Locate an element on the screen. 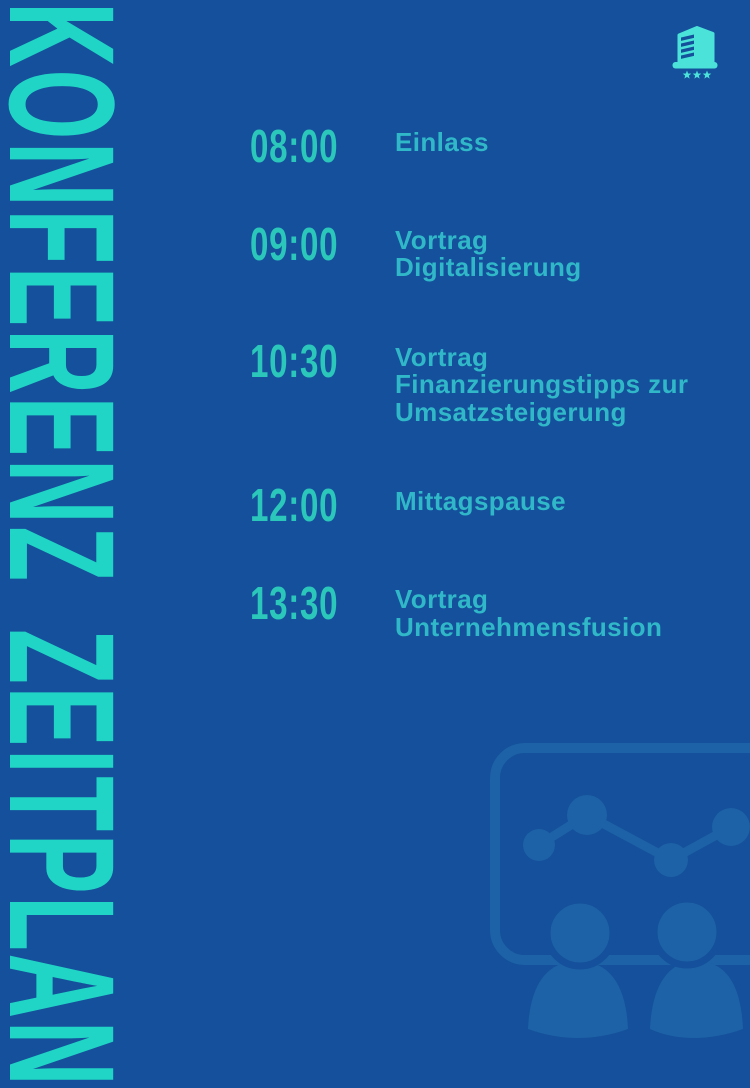 This screenshot has width=750, height=1088. event-time: 08:00 is located at coordinates (294, 146).